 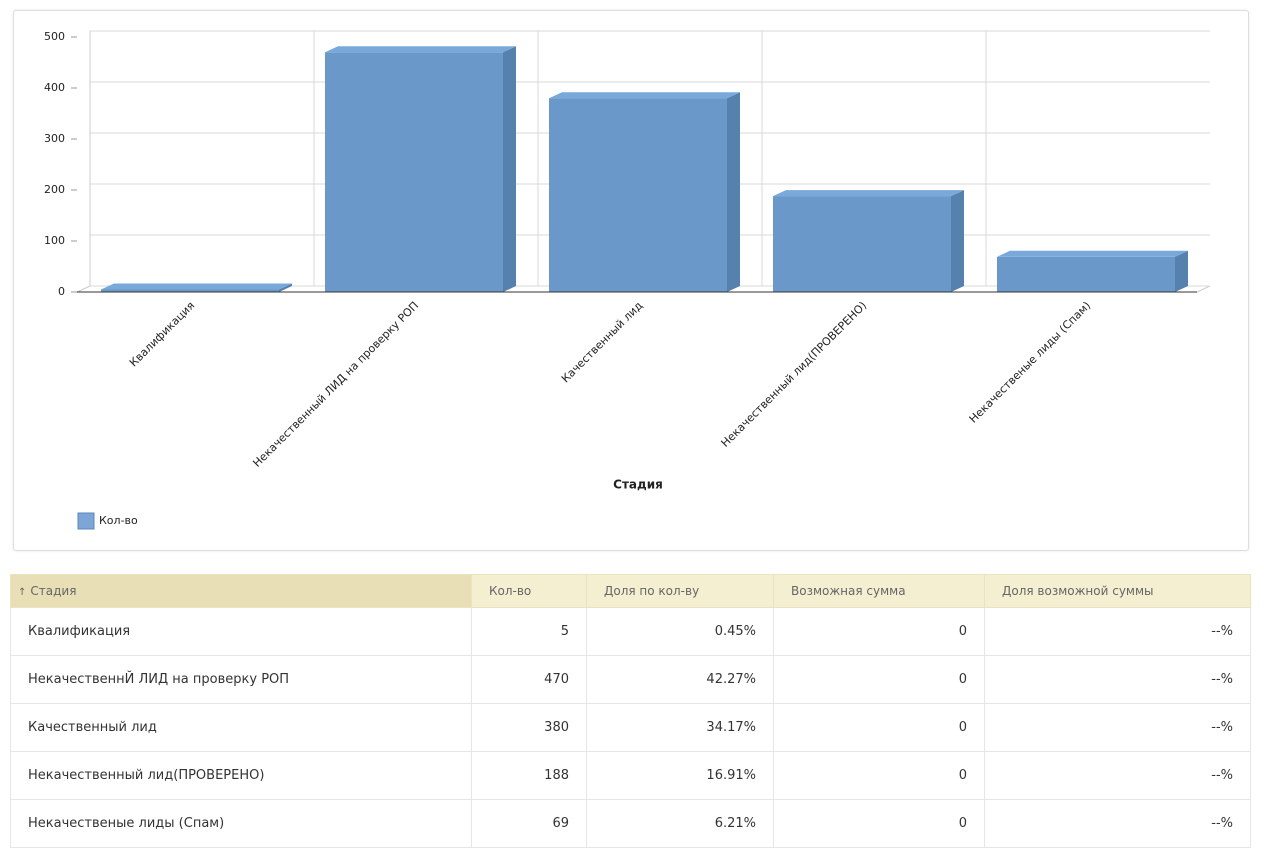 What do you see at coordinates (54, 240) in the screenshot?
I see `y-tick-label: 100` at bounding box center [54, 240].